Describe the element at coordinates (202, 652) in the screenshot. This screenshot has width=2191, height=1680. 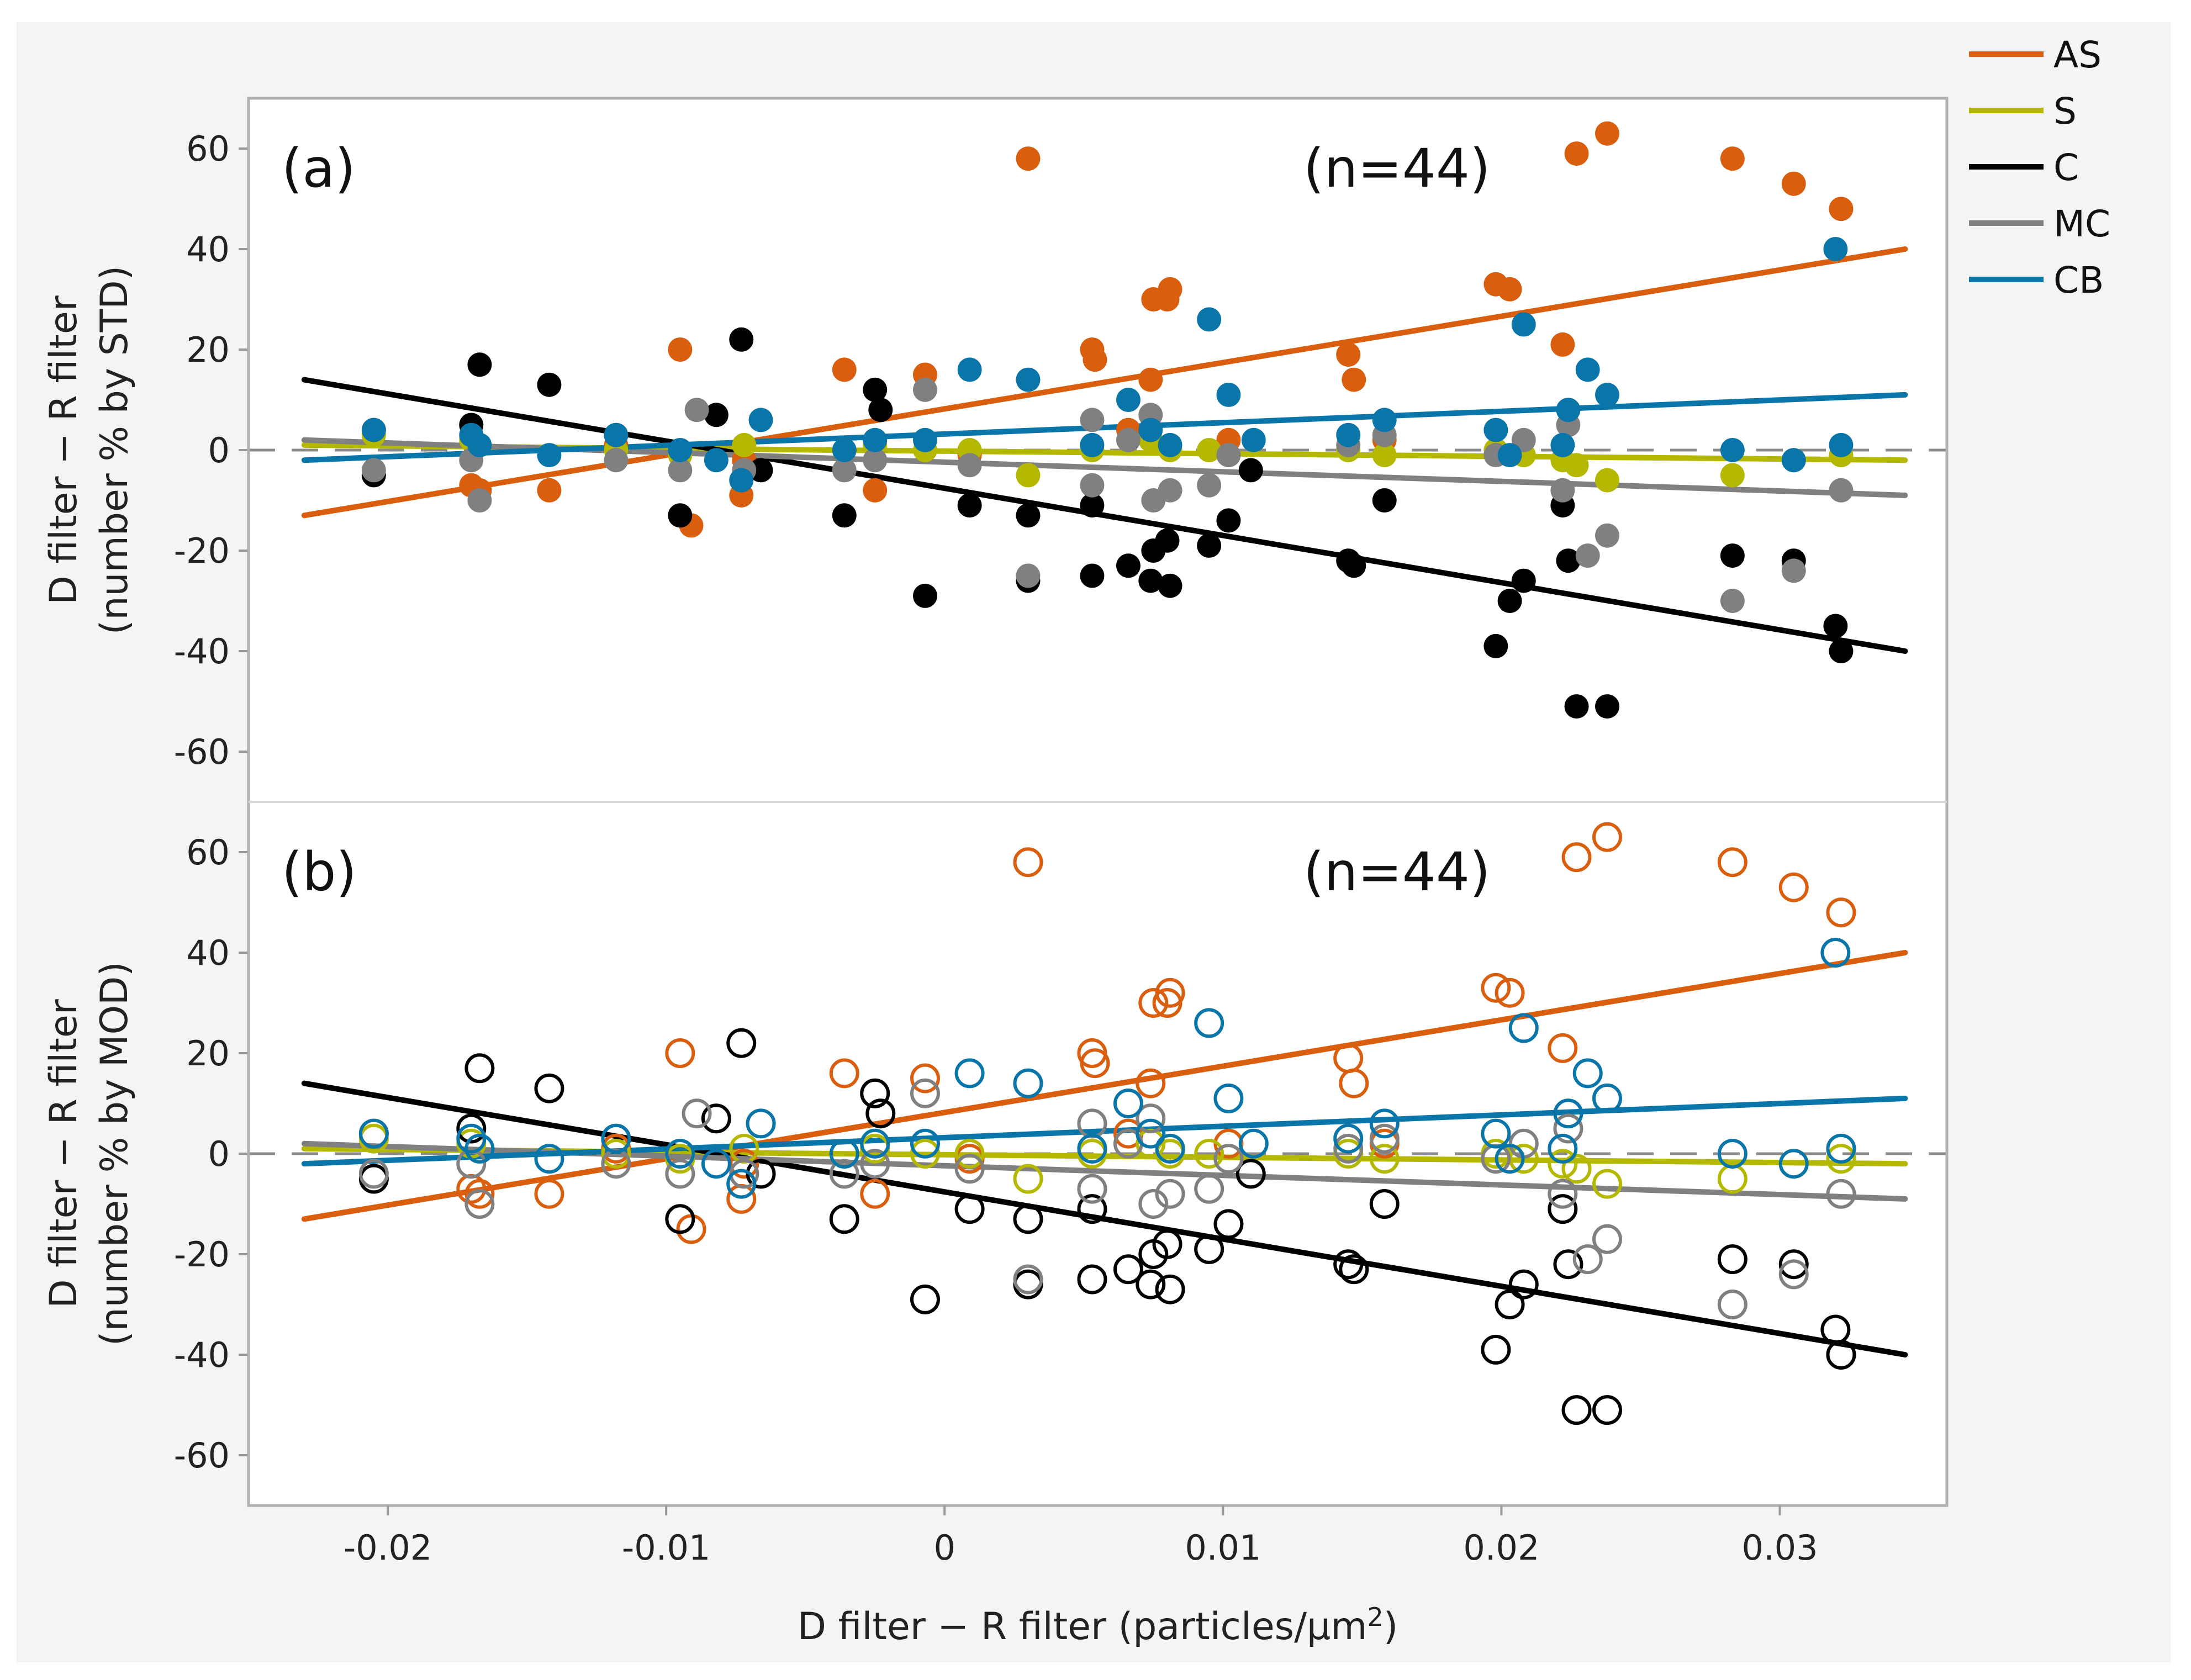
I see `y-tick-label: -40` at that location.